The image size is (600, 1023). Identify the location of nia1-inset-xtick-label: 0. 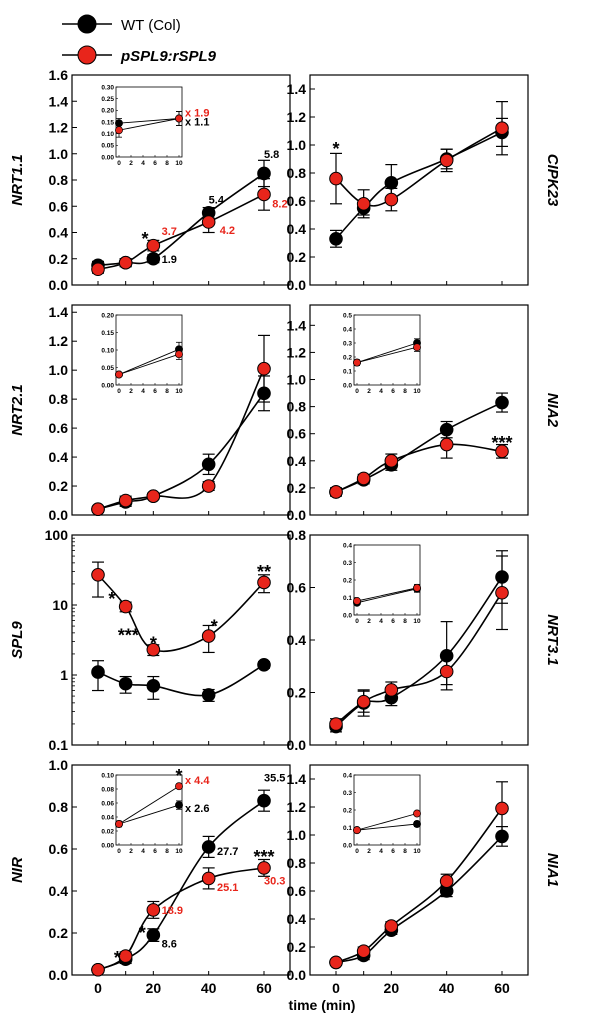
(357, 851).